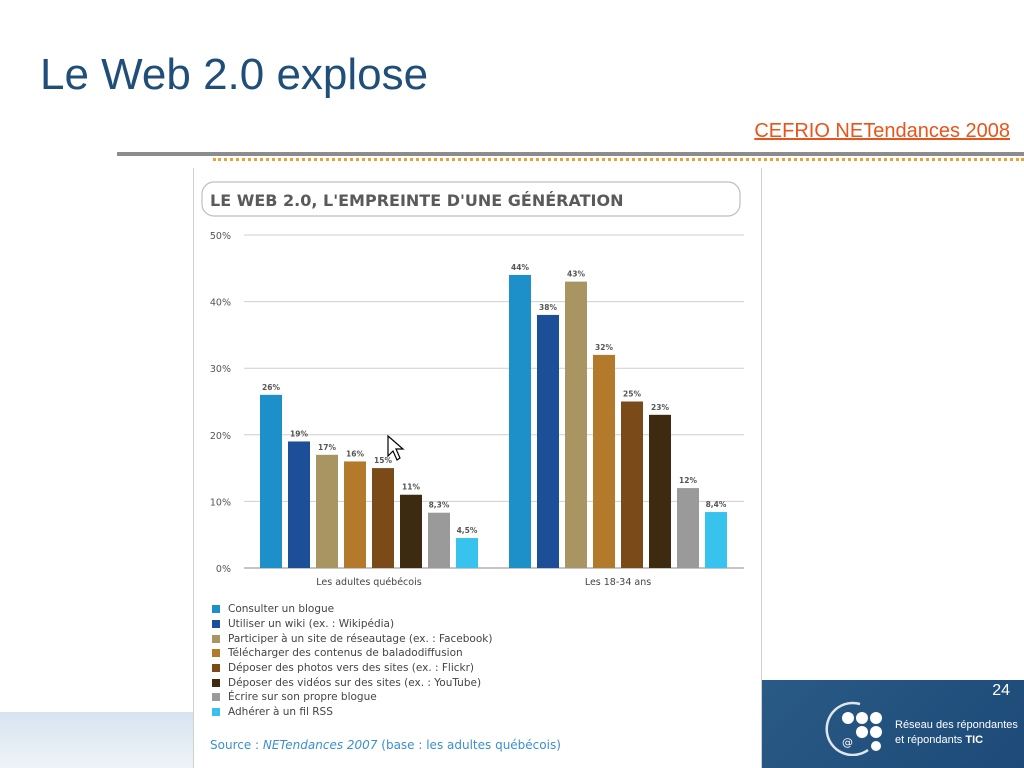 This screenshot has height=768, width=1024. I want to click on bar-value-label: 19%, so click(299, 433).